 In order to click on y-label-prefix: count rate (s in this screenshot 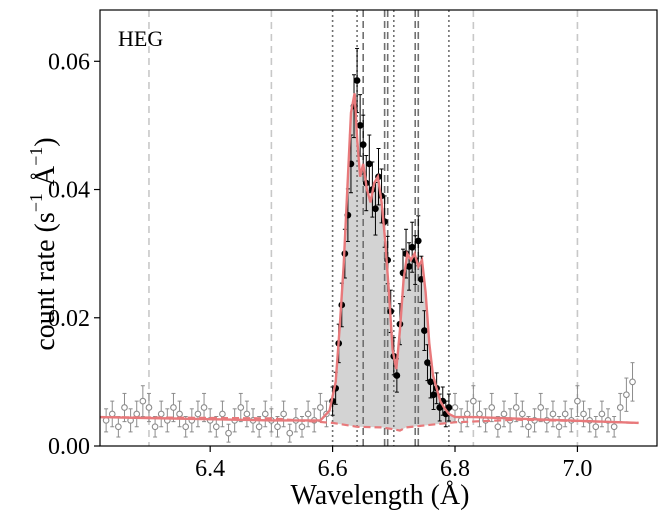, I will do `click(45, 281)`.